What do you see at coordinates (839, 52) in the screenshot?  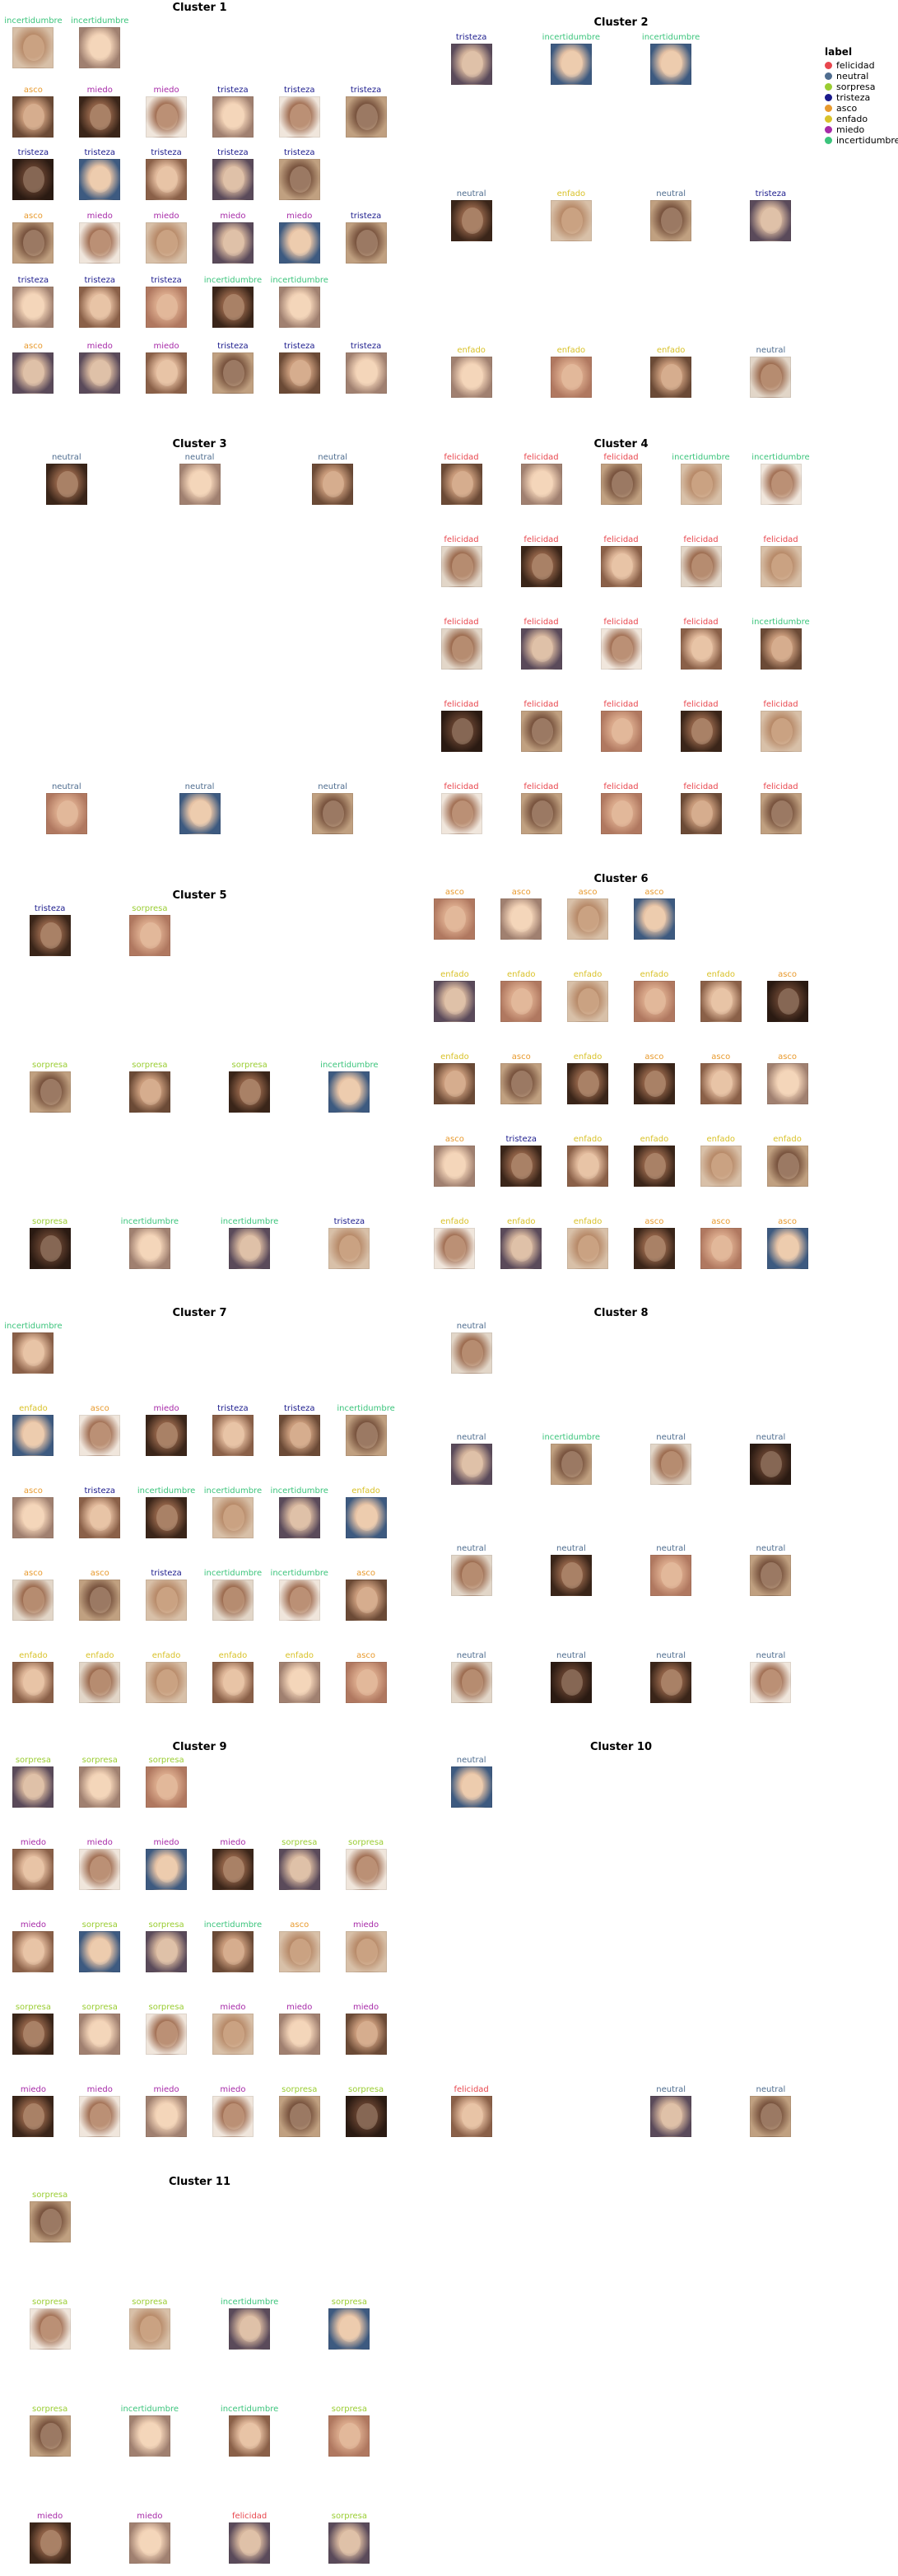 I see `legend-title: label` at bounding box center [839, 52].